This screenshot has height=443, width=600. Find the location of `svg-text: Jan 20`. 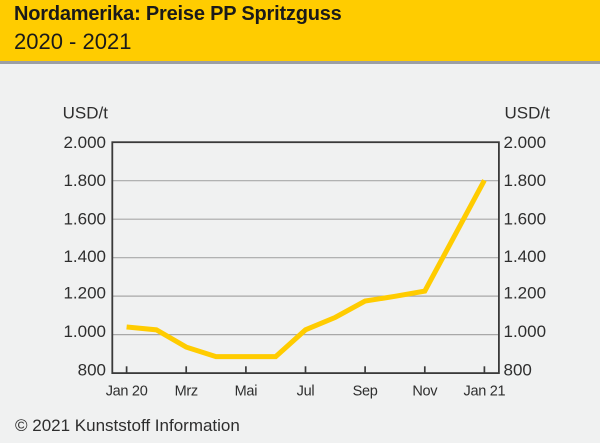

svg-text: Jan 20 is located at coordinates (127, 391).